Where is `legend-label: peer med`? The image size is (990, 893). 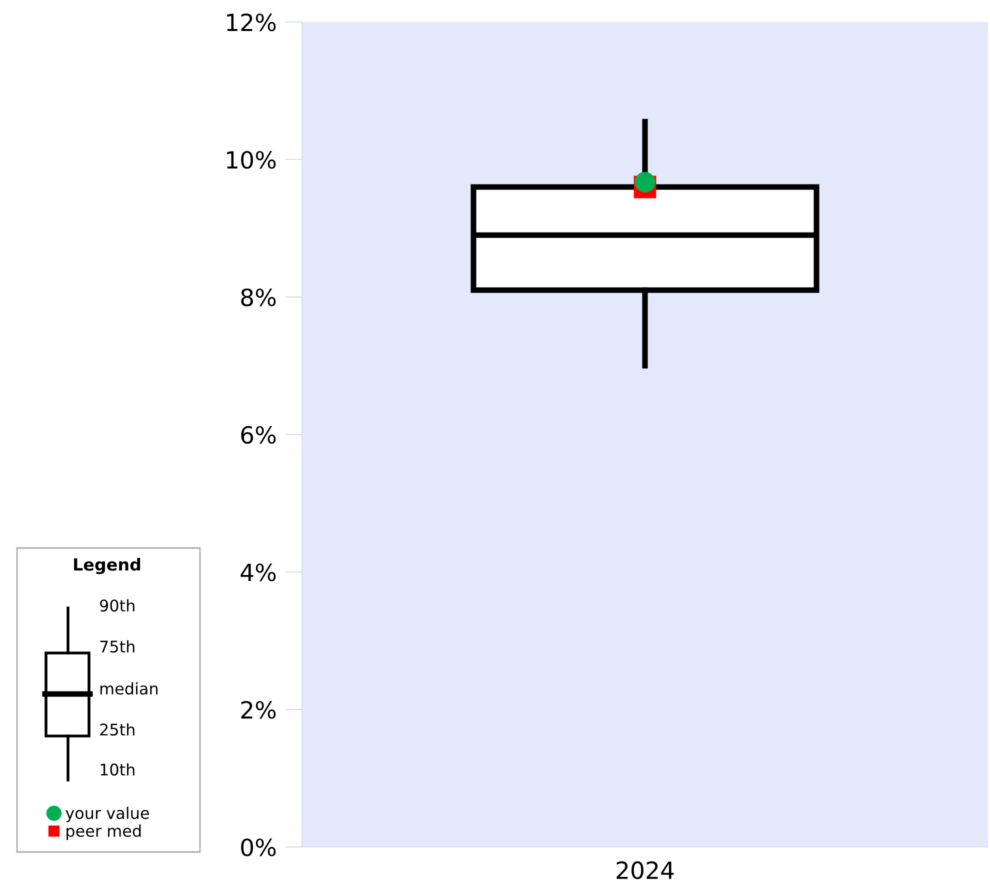 legend-label: peer med is located at coordinates (103, 832).